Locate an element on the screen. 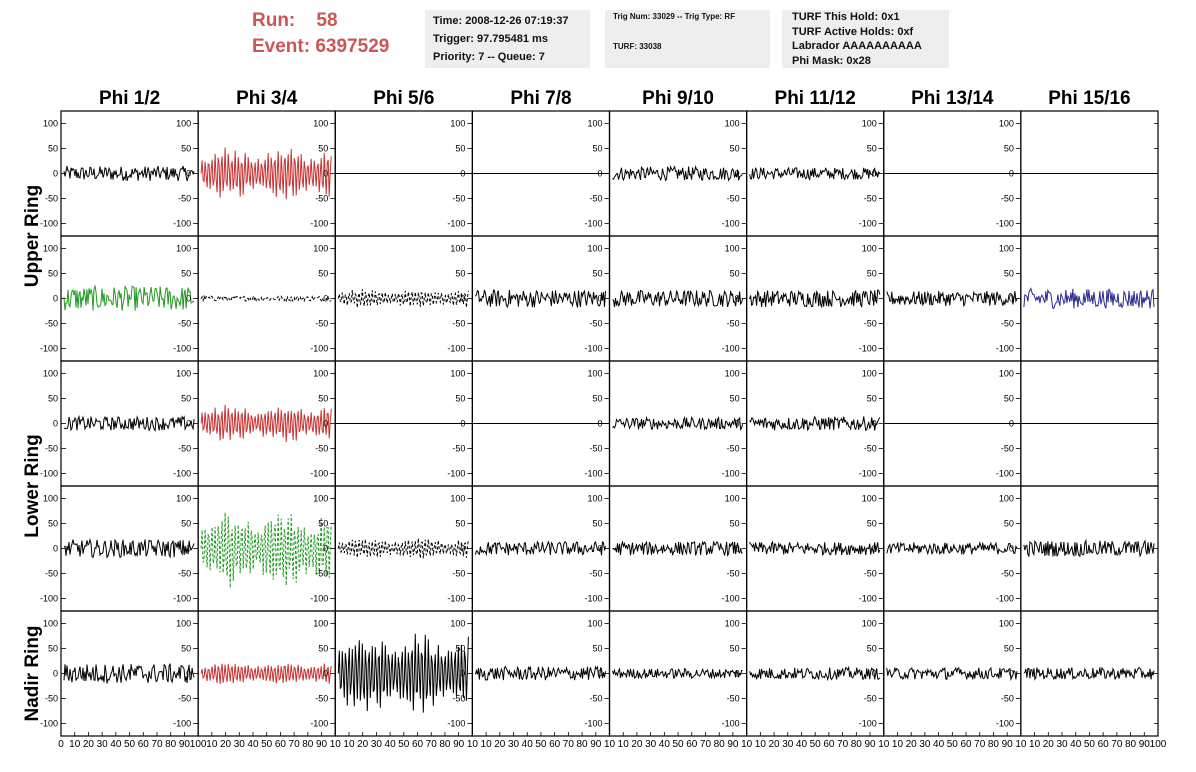  event-label: Event: is located at coordinates (281, 46).